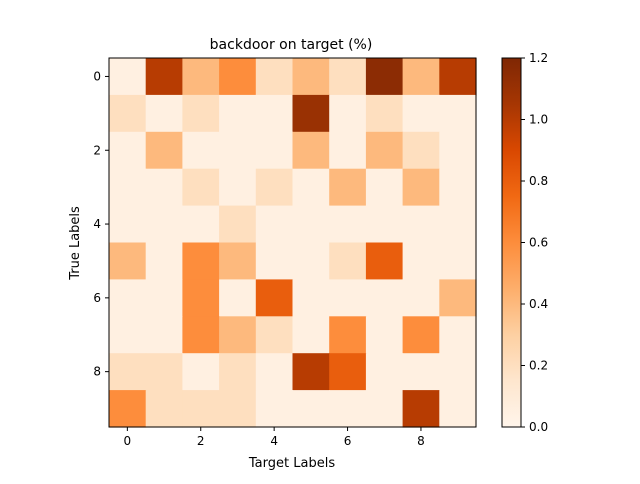 The height and width of the screenshot is (484, 640). What do you see at coordinates (311, 77) in the screenshot?
I see `heatmap-cell-r0-c5` at bounding box center [311, 77].